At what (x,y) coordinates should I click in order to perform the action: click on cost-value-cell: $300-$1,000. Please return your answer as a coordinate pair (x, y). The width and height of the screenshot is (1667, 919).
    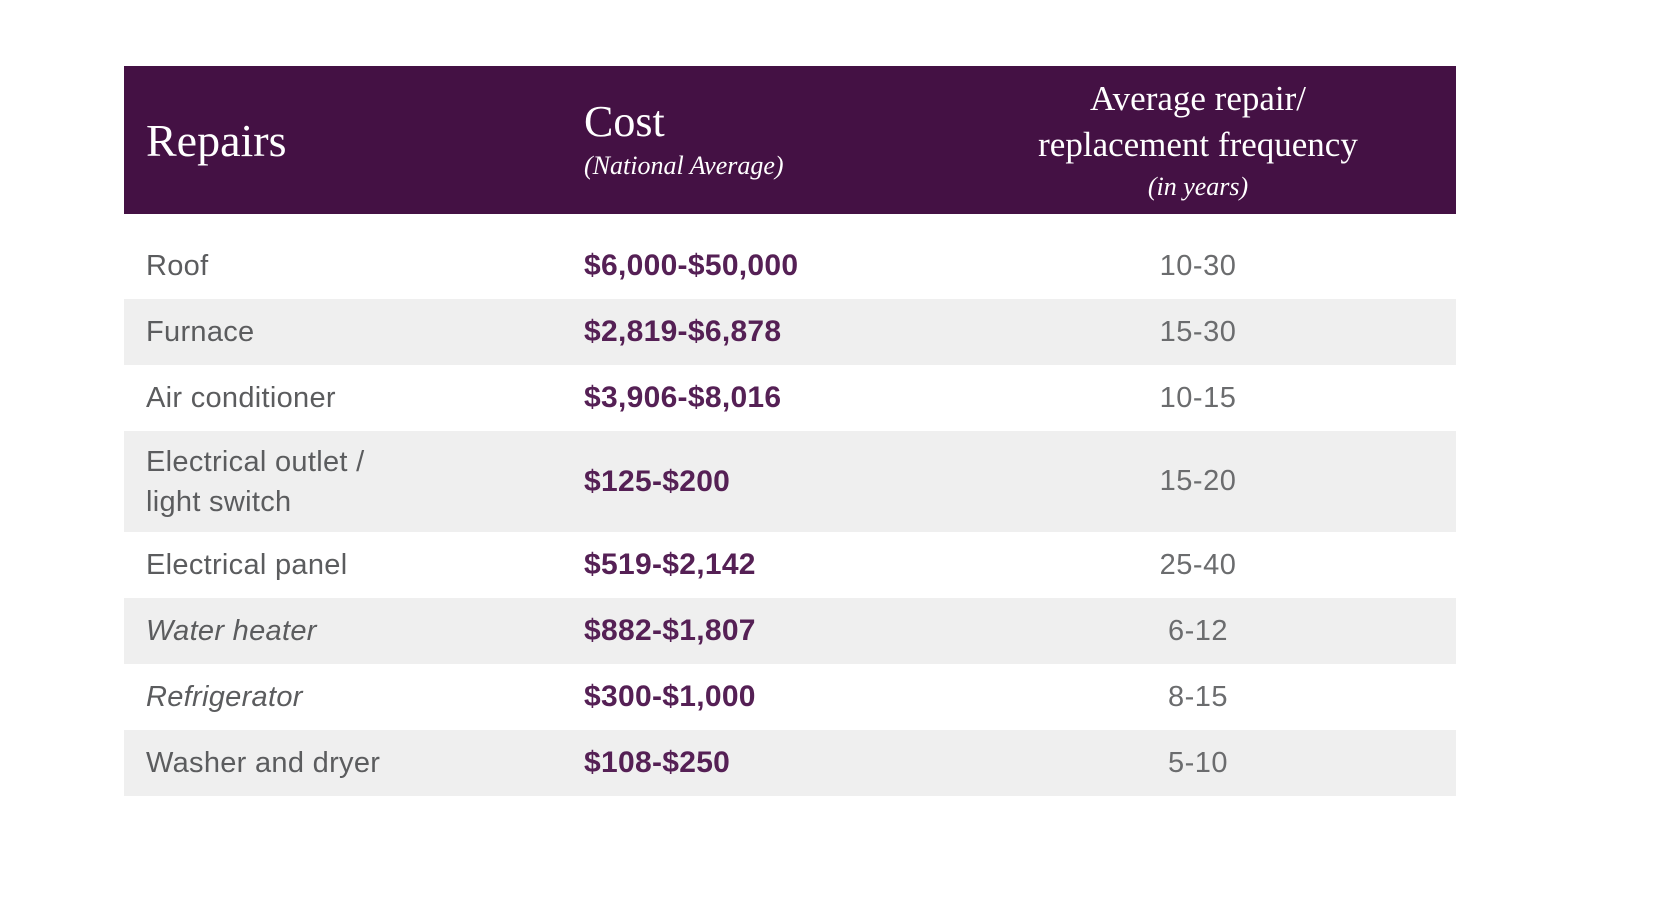
    Looking at the image, I should click on (670, 696).